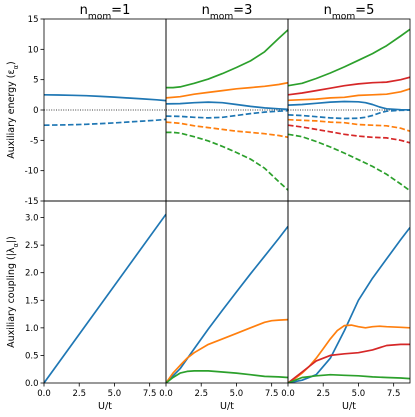 This screenshot has height=417, width=415. I want to click on y-tick-label: 1.5, so click(32, 301).